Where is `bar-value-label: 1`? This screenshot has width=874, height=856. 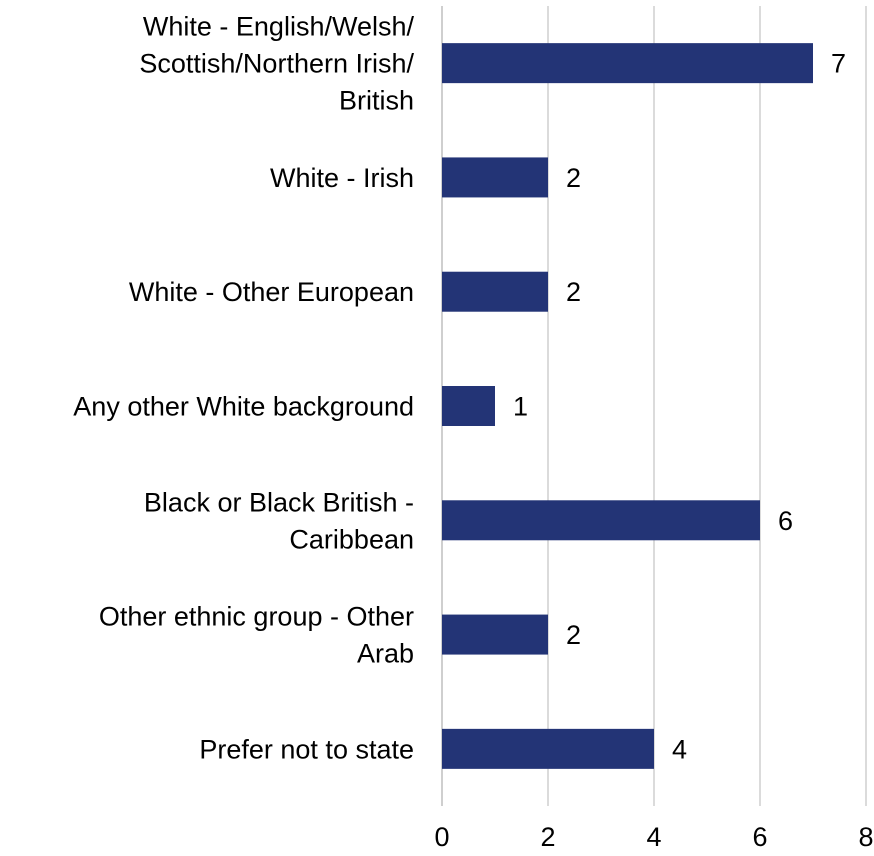
bar-value-label: 1 is located at coordinates (520, 407).